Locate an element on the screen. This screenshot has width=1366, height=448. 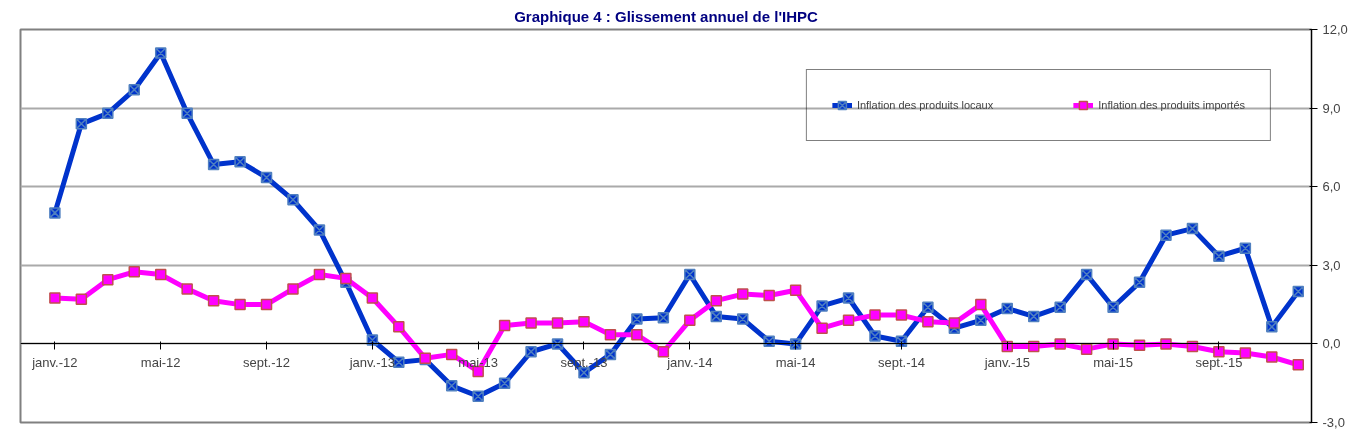
legend-label: Inflation des produits importés is located at coordinates (1171, 105).